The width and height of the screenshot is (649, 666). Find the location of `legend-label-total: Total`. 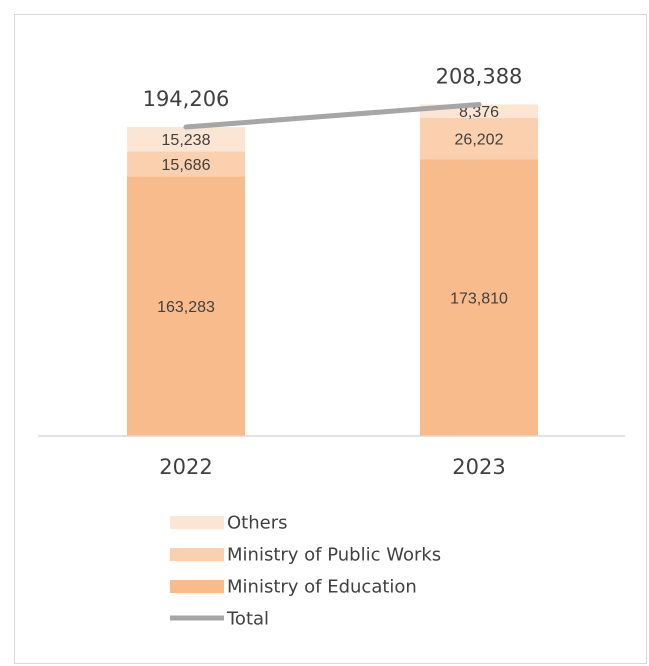

legend-label-total: Total is located at coordinates (247, 619).